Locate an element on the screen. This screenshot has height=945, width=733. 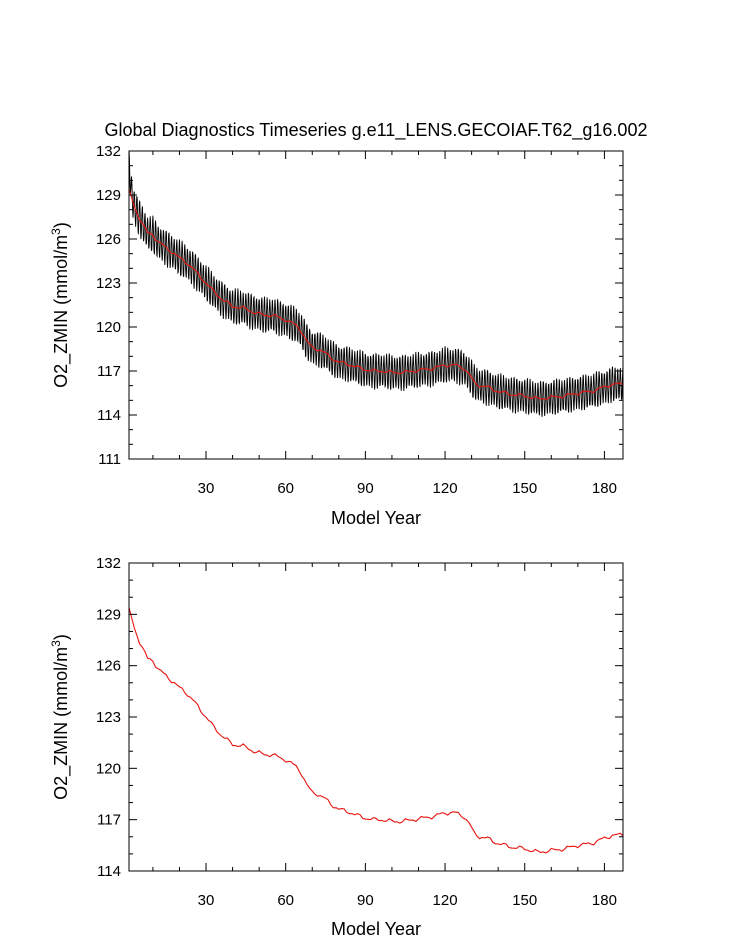
top-y-tick-label-117: 117 is located at coordinates (109, 371).